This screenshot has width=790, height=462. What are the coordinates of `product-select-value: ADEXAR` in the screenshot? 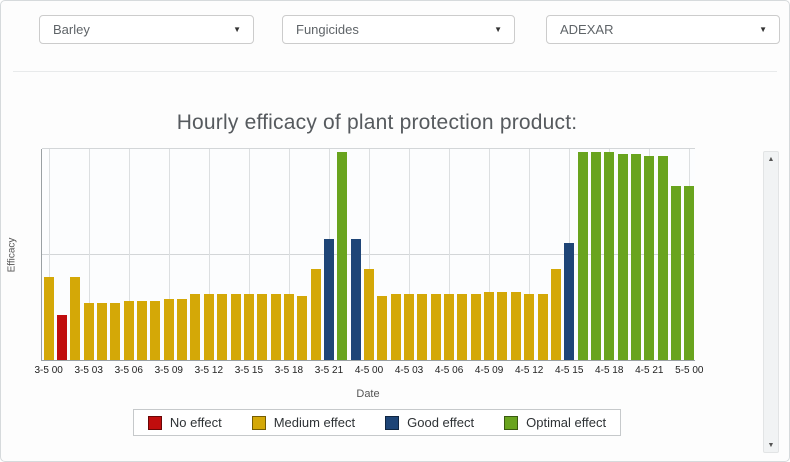 It's located at (587, 29).